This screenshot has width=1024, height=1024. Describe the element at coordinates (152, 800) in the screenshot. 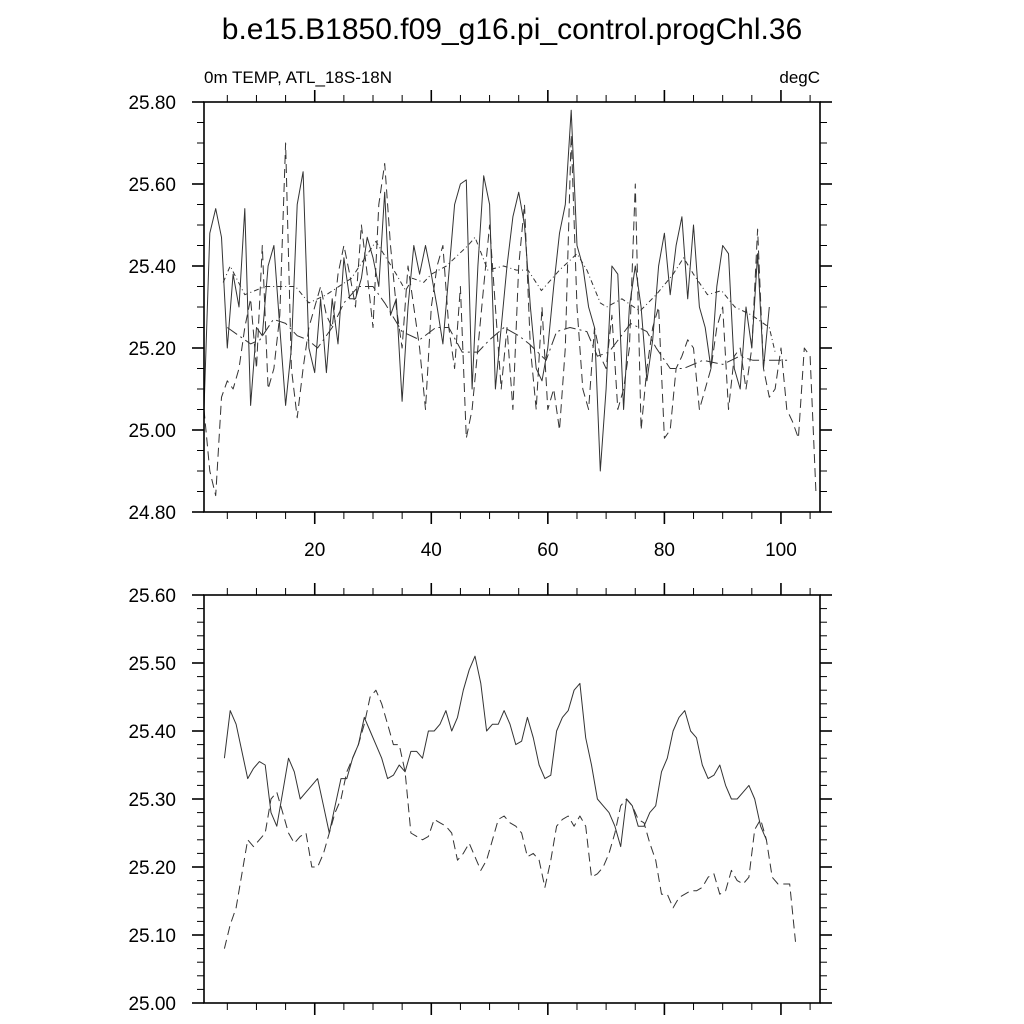

I see `y-tick-label: 25.30` at that location.